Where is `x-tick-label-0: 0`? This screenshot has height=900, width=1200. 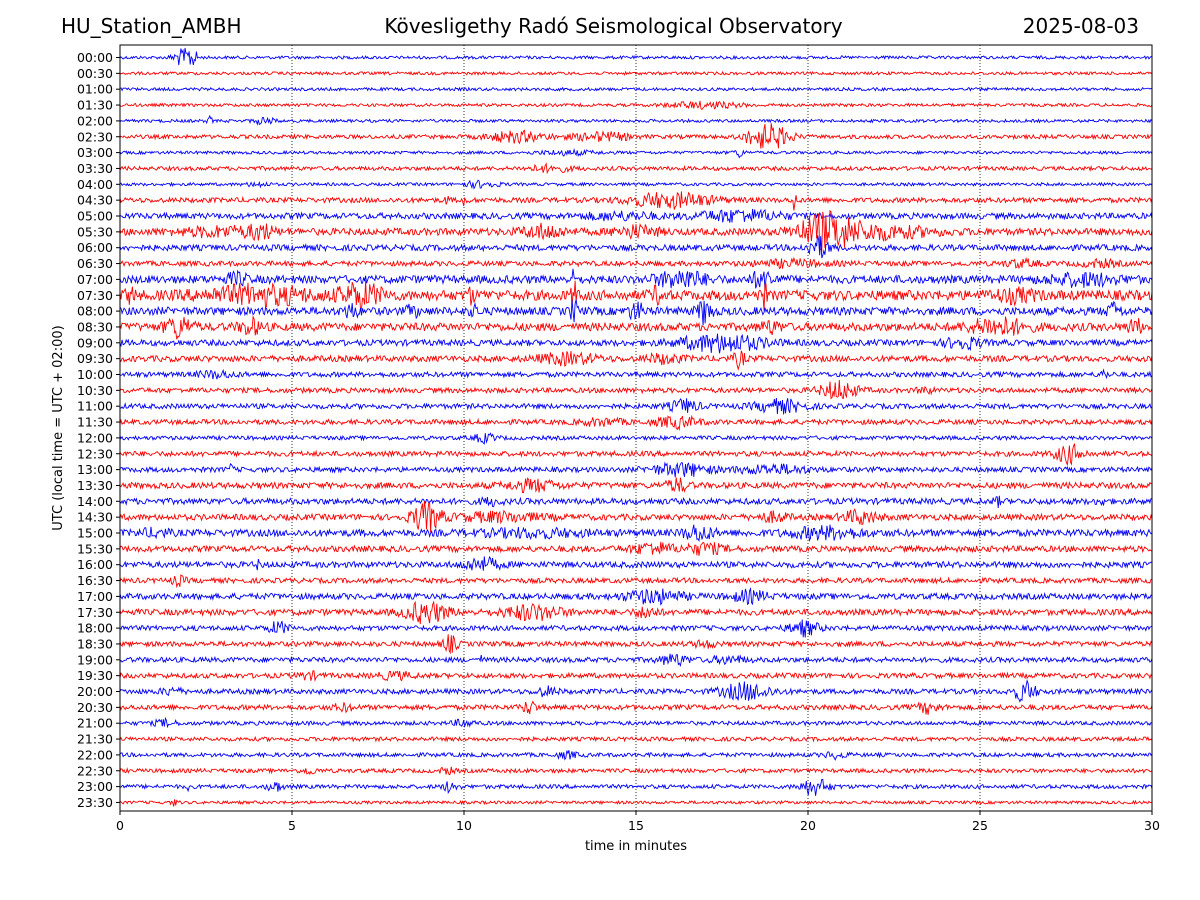 x-tick-label-0: 0 is located at coordinates (120, 825).